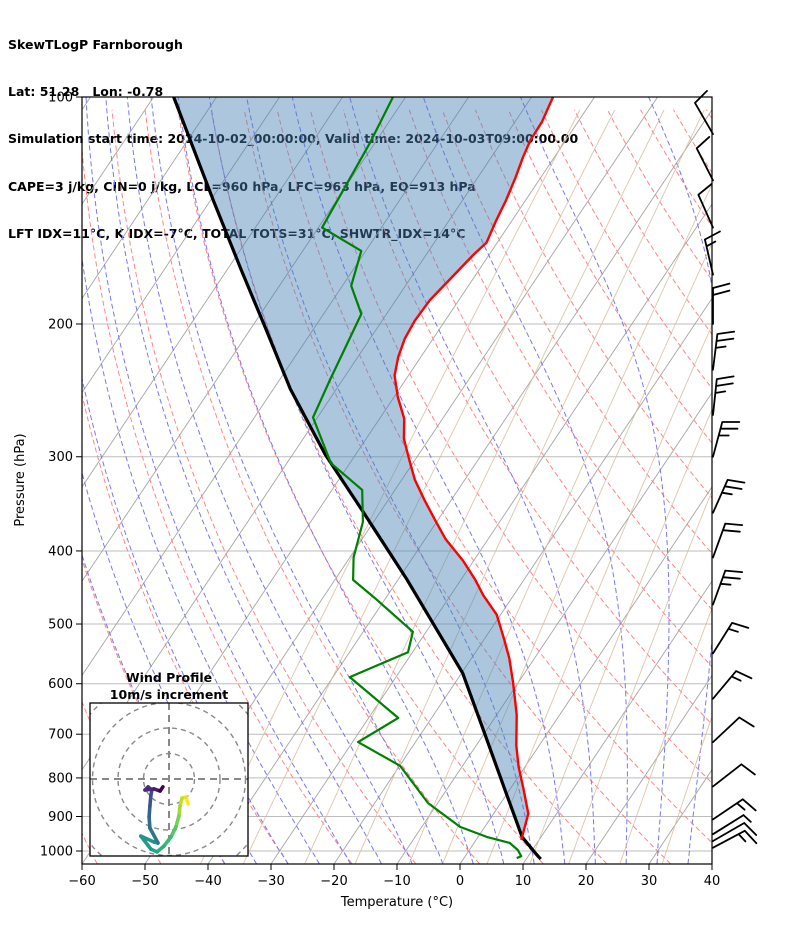 This screenshot has height=937, width=794. What do you see at coordinates (60, 324) in the screenshot?
I see `y-tick-label: 200` at bounding box center [60, 324].